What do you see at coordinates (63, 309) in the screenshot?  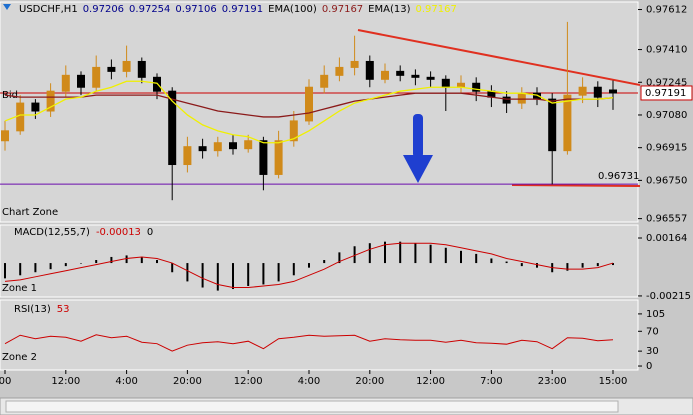 I see `indicator-value: 53` at bounding box center [63, 309].